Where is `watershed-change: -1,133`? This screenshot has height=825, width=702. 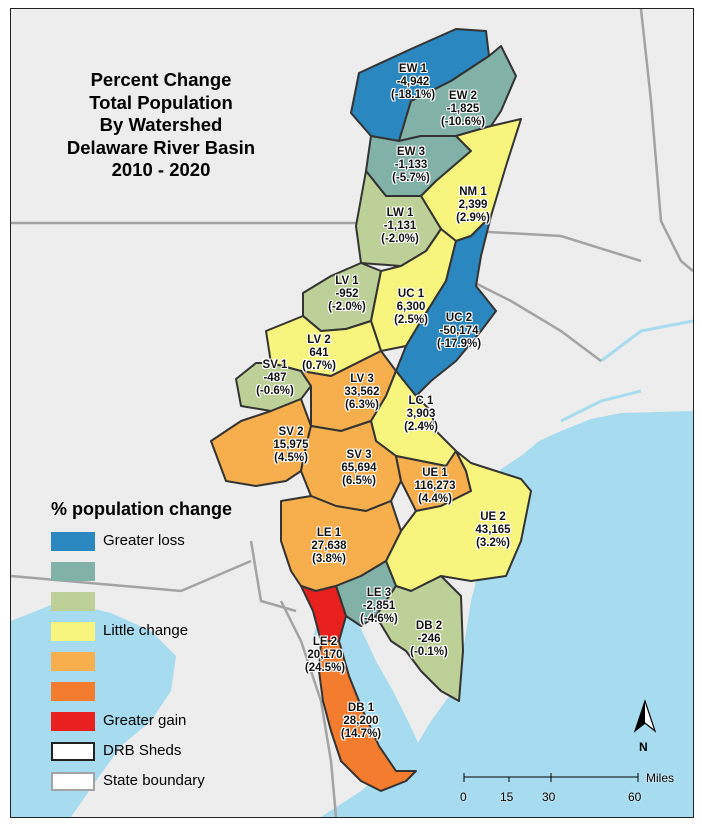 watershed-change: -1,133 is located at coordinates (411, 165).